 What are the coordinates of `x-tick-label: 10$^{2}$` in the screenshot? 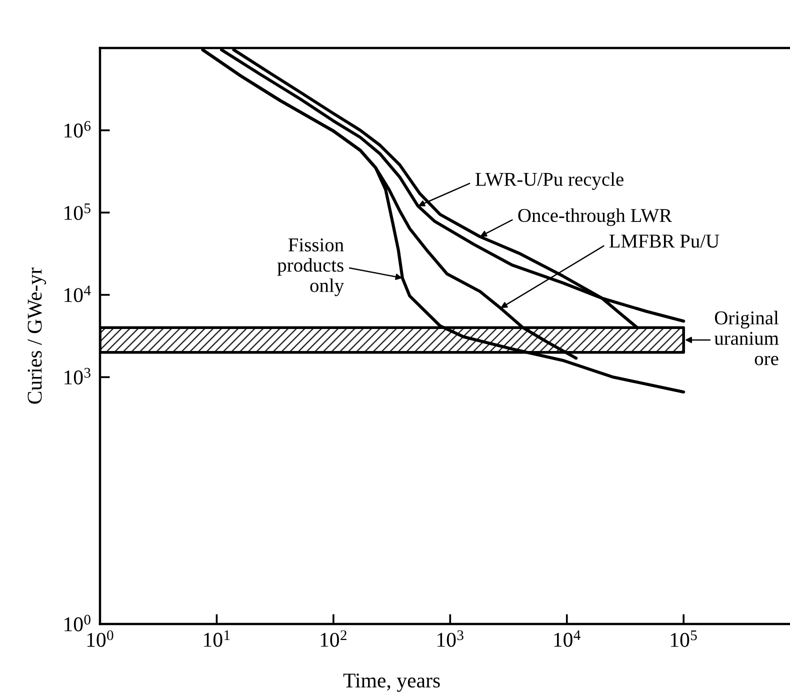 It's located at (333, 638).